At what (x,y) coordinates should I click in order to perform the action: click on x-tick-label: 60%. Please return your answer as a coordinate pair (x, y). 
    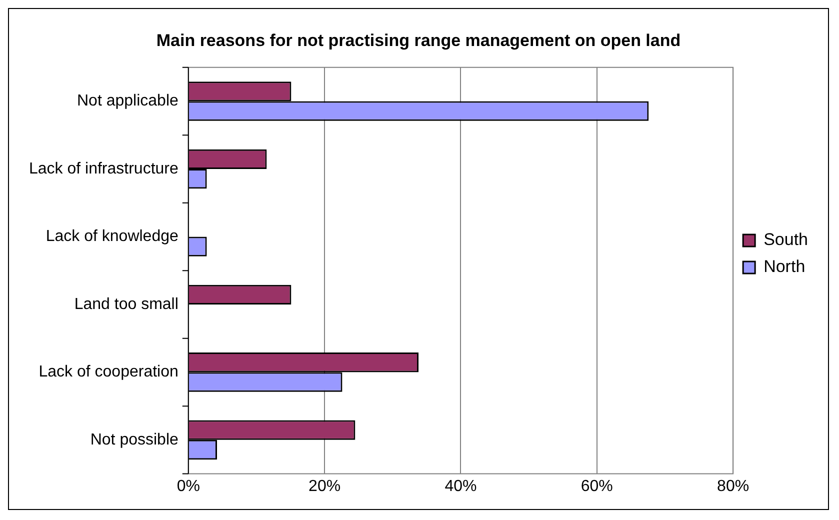
    Looking at the image, I should click on (596, 486).